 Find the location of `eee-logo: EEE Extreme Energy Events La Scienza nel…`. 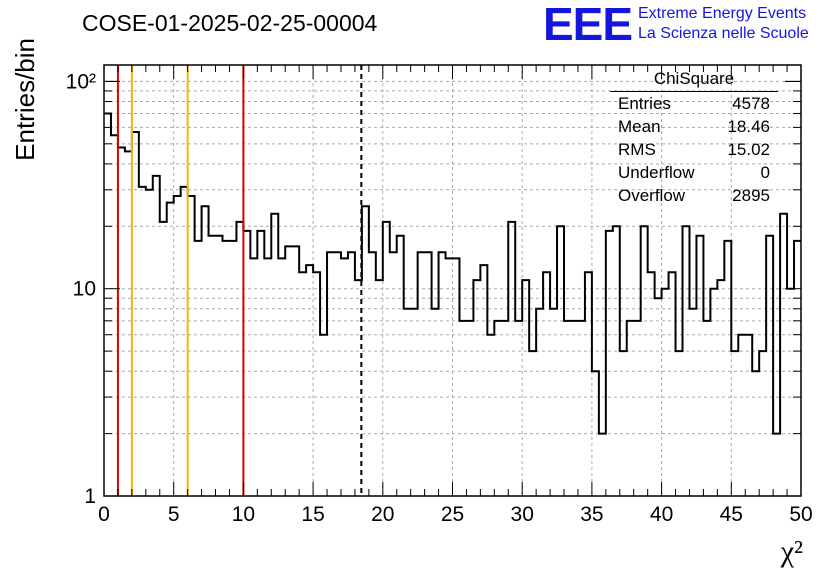

eee-logo: EEE Extreme Energy Events La Scienza nel… is located at coordinates (688, 25).